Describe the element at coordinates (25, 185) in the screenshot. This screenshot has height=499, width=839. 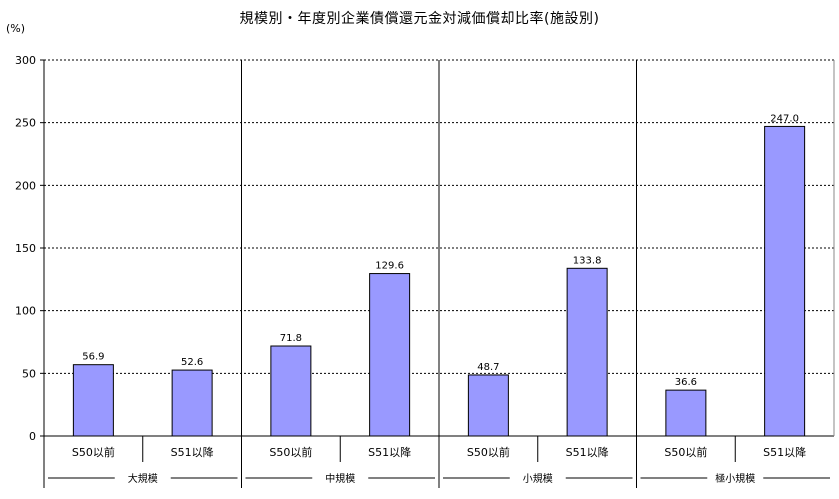
I see `y-tick-label: 200` at that location.